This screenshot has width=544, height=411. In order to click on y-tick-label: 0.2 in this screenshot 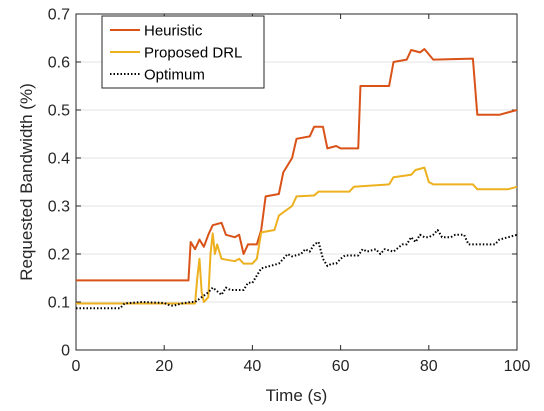, I will do `click(59, 255)`.